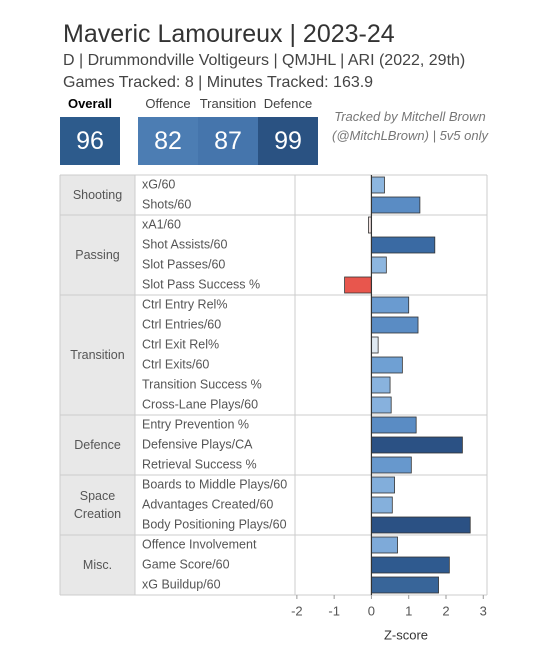  What do you see at coordinates (406, 634) in the screenshot?
I see `x-axis-title: Z-score` at bounding box center [406, 634].